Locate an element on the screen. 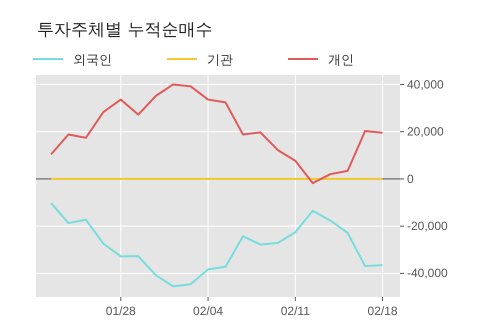  x-tick-label: 02/18 is located at coordinates (383, 311).